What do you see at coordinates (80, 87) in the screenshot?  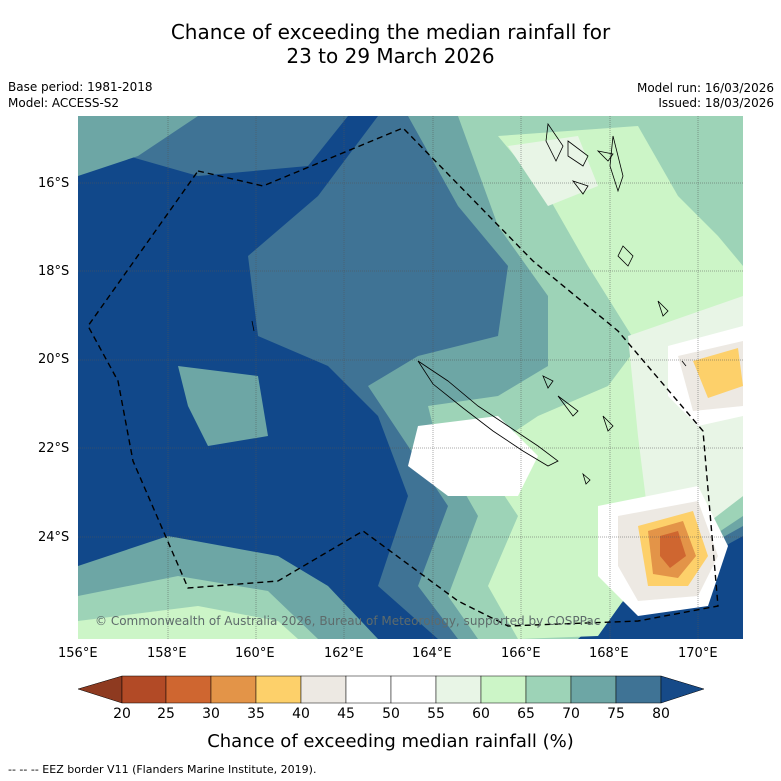 I see `base-period-label: Base period: 1981-2018` at bounding box center [80, 87].